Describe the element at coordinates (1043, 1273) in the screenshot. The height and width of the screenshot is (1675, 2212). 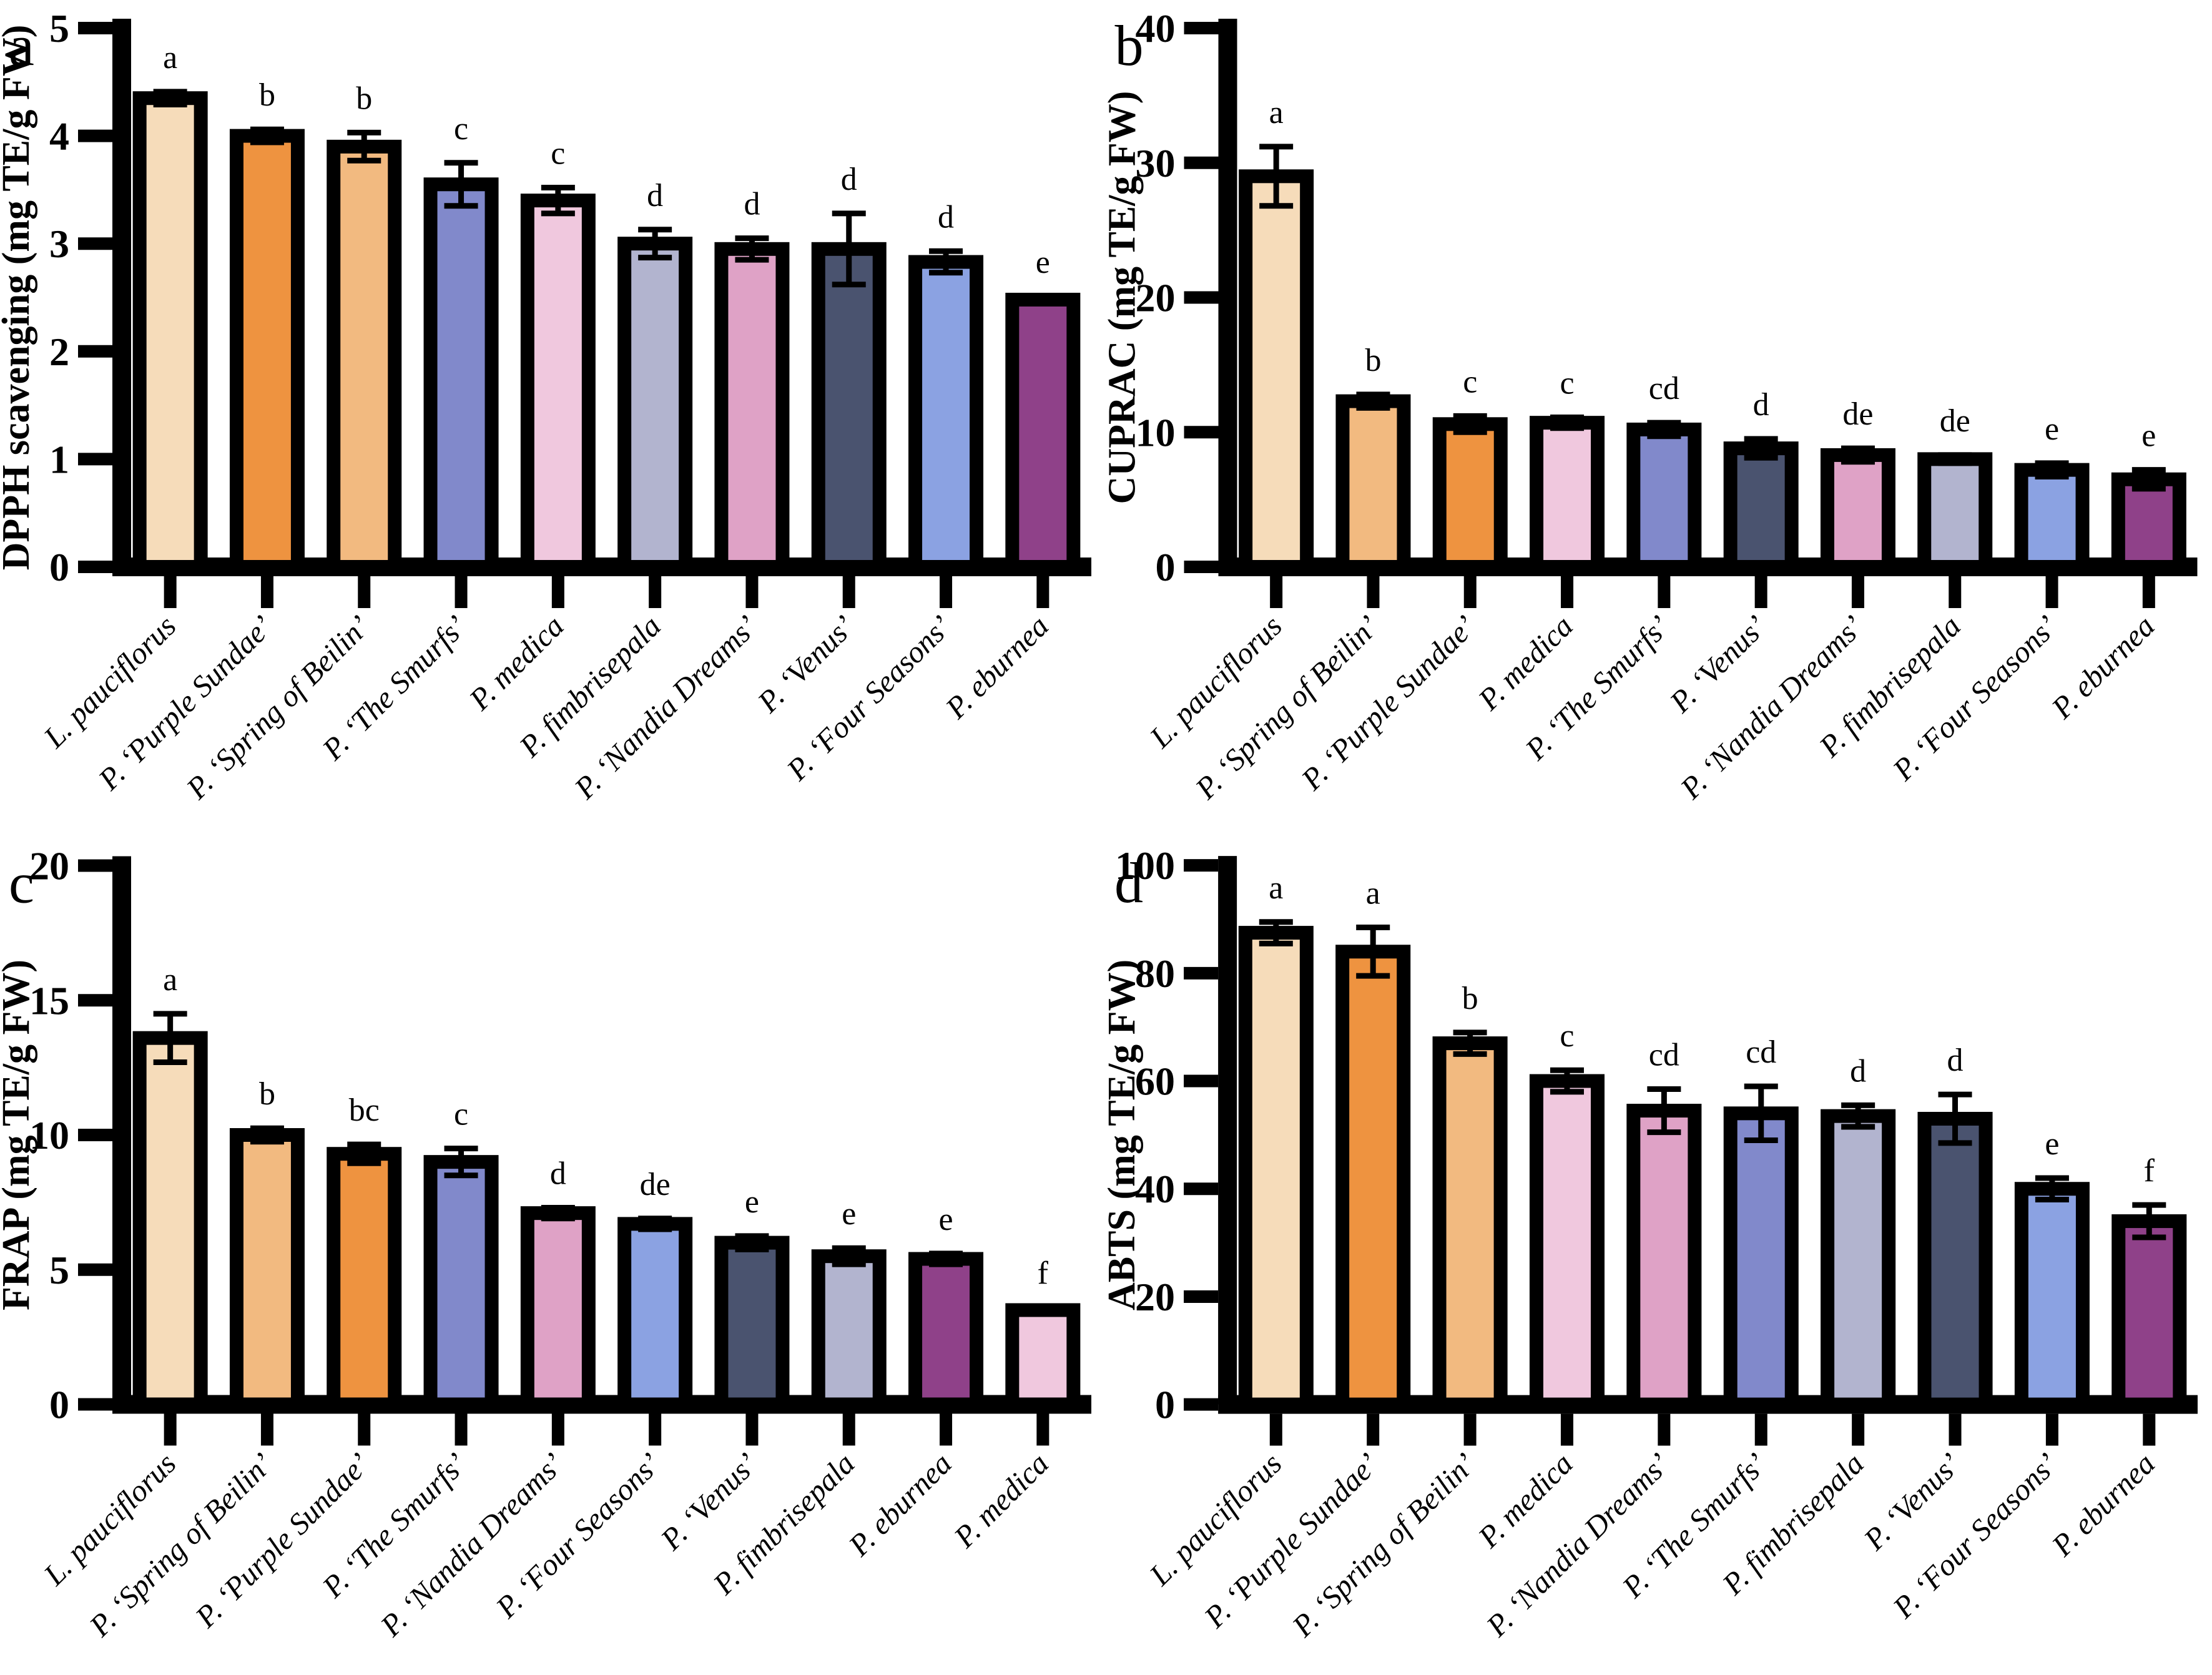
I see `significance-letter: f` at that location.